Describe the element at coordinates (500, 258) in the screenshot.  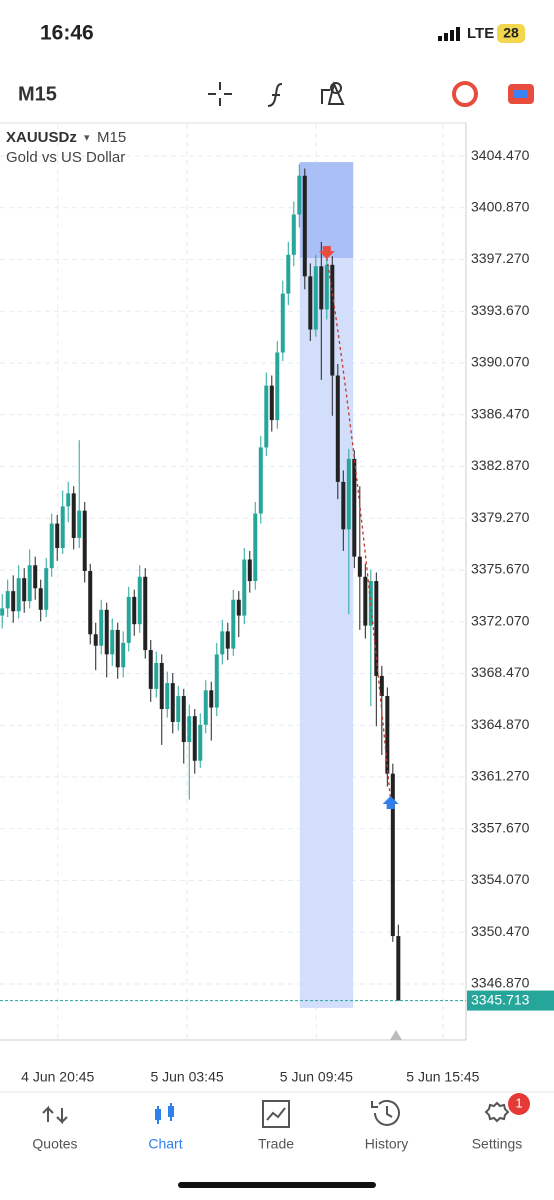
I see `y-tick-label: 3397.270` at that location.